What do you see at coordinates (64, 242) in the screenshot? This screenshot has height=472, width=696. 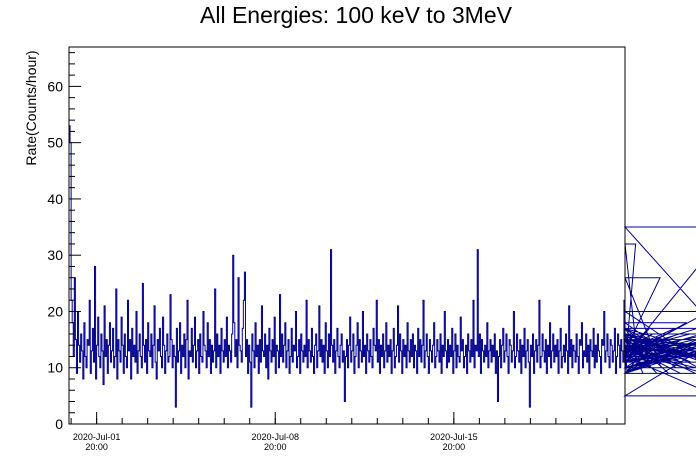 I see `y-axis: 0 10 20 30 40 50 60` at bounding box center [64, 242].